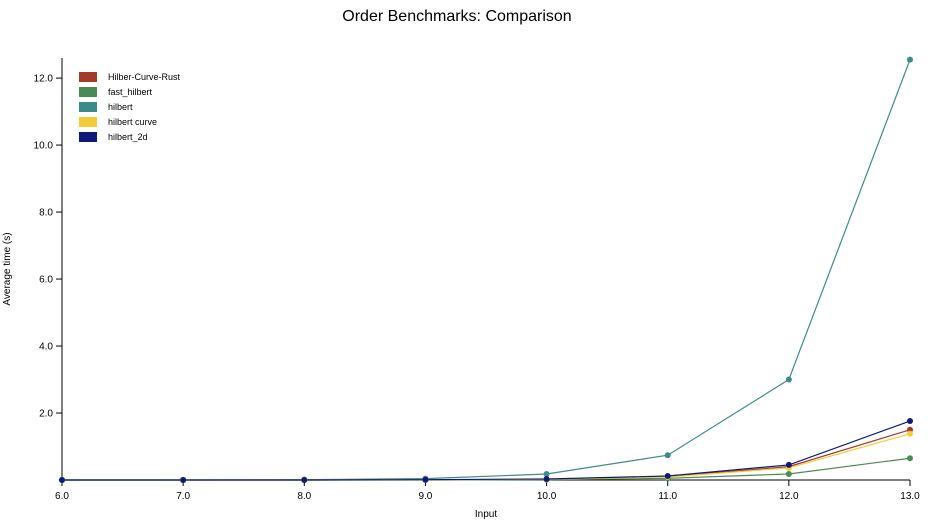 The image size is (928, 526). I want to click on legend-label: Hilber-Curve-Rust, so click(144, 77).